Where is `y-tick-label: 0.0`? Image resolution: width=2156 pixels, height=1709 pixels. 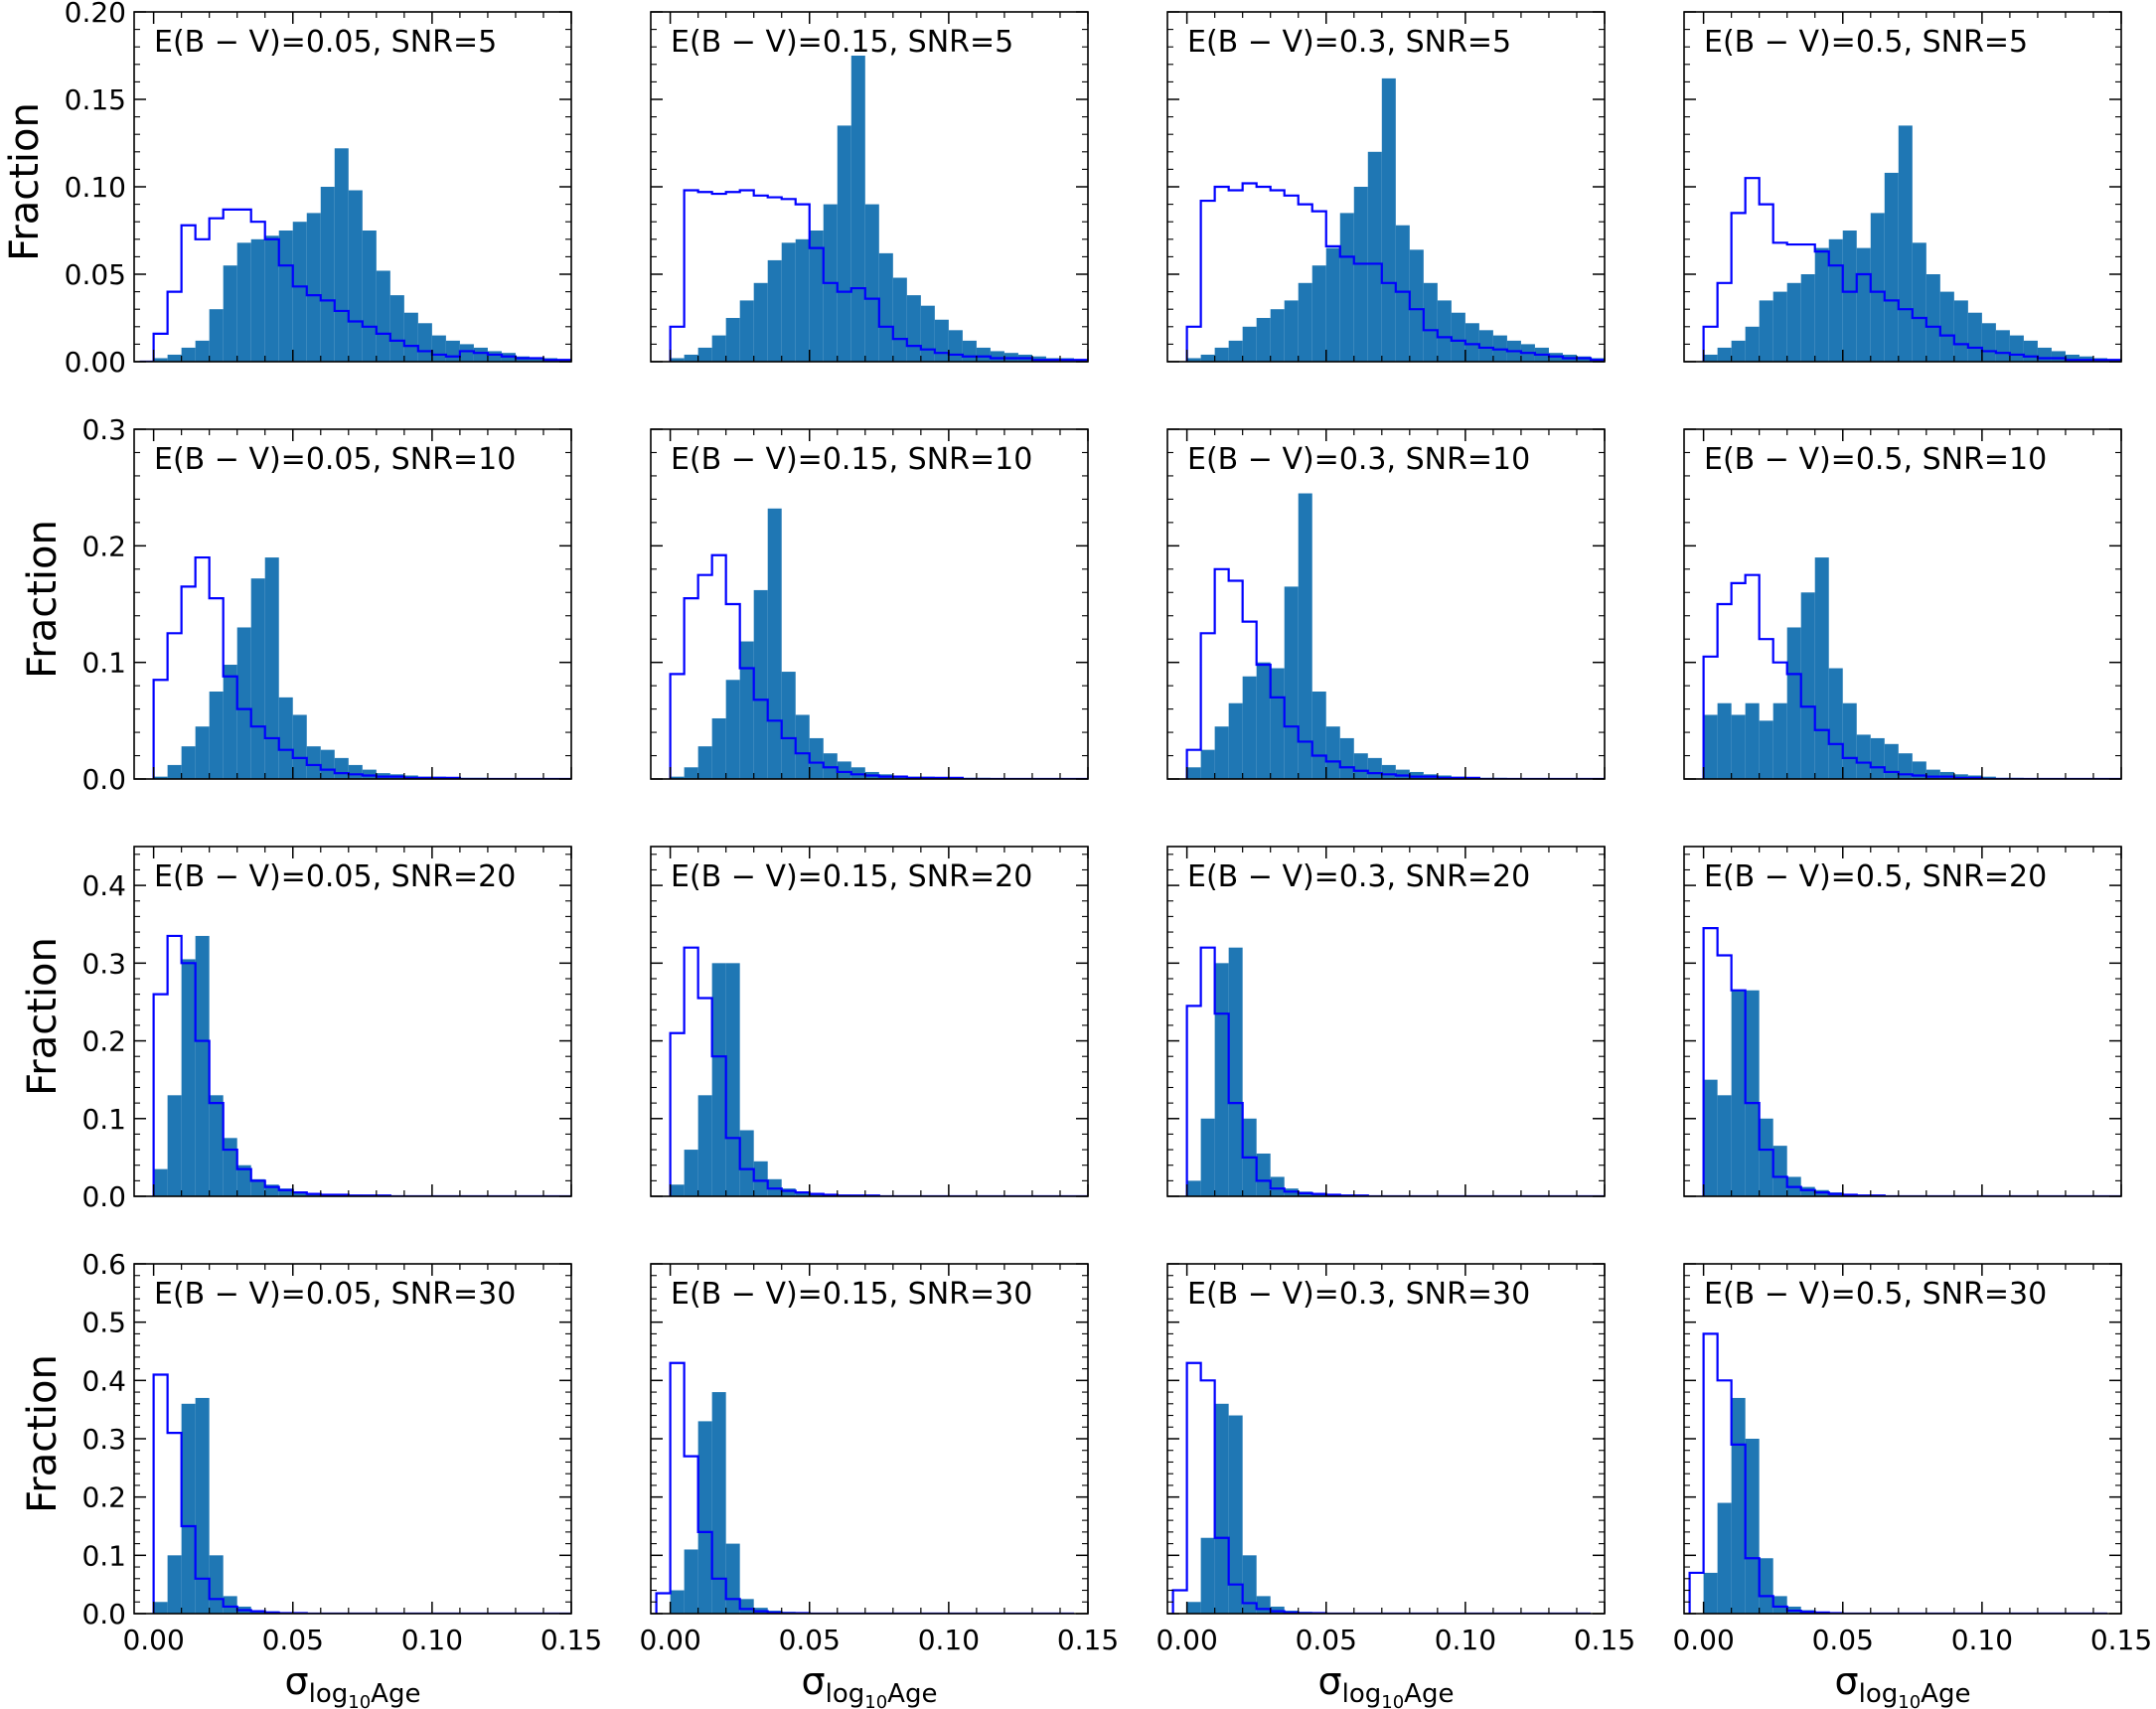 y-tick-label: 0.0 is located at coordinates (104, 1196).